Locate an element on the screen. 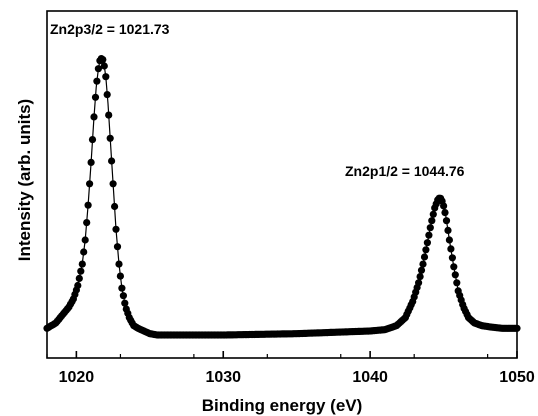 This screenshot has width=538, height=416. x-tick-label: 1020 is located at coordinates (77, 377).